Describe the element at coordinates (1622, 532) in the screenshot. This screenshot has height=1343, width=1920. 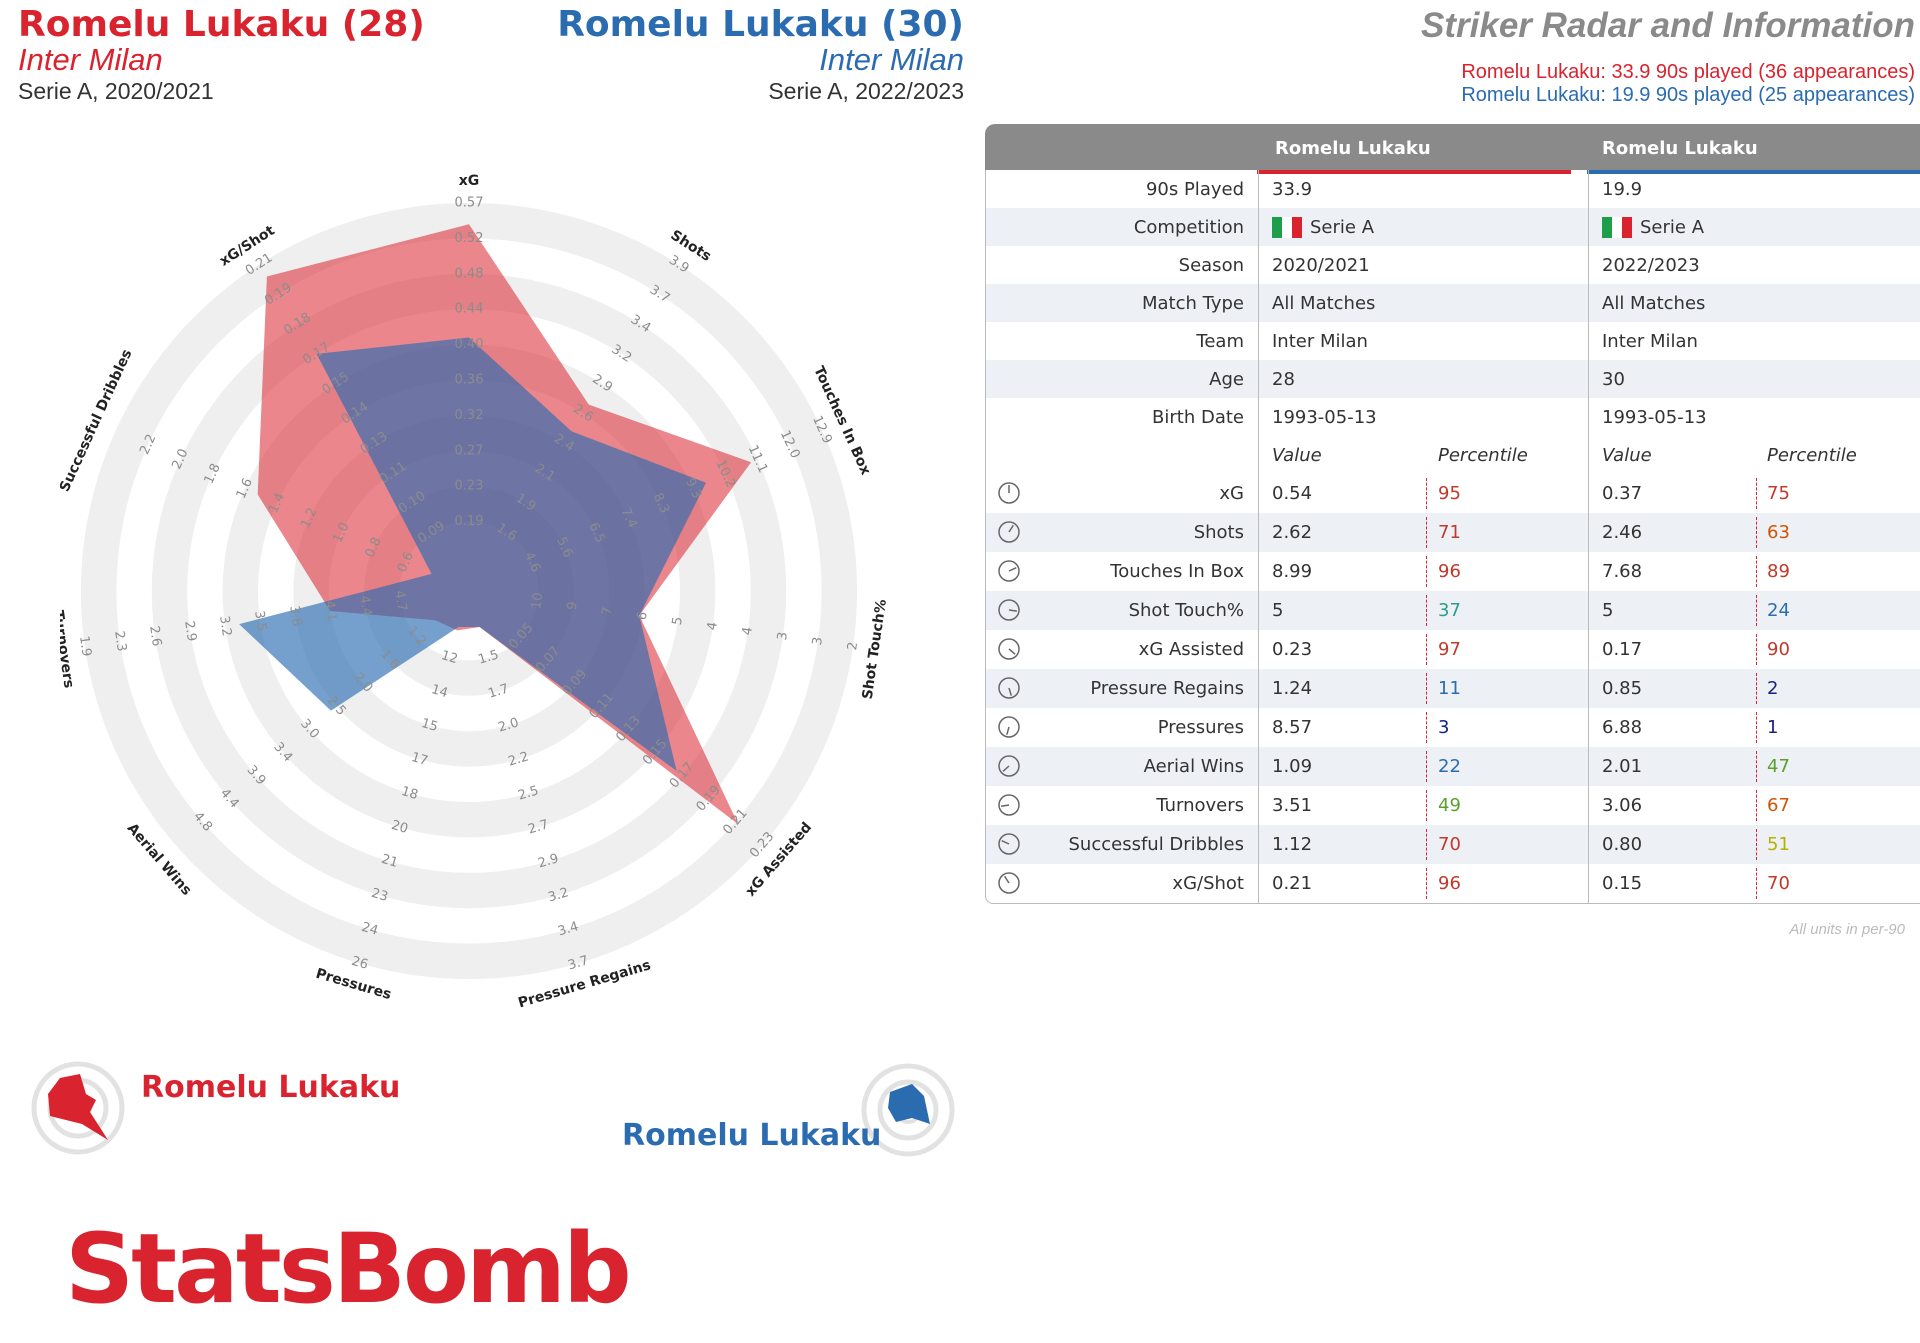
I see `stat-value-2: 2.46` at that location.